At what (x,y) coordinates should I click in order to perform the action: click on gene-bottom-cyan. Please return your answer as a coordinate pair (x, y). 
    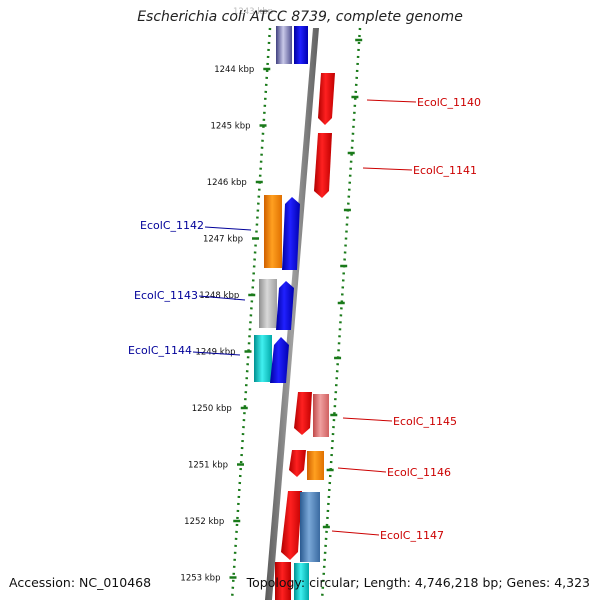
    Looking at the image, I should click on (301, 581).